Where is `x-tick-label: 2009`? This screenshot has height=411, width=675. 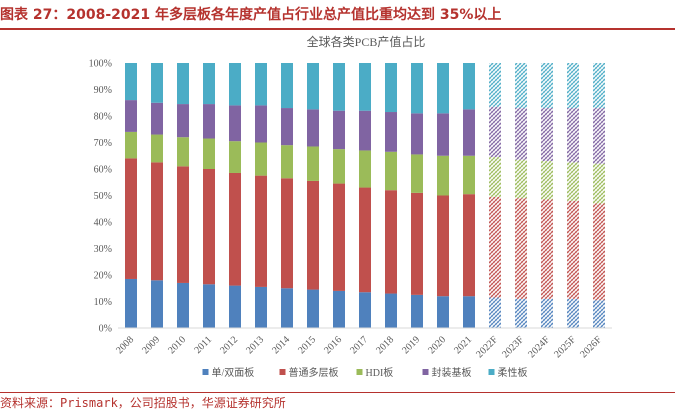 x-tick-label: 2009 is located at coordinates (151, 345).